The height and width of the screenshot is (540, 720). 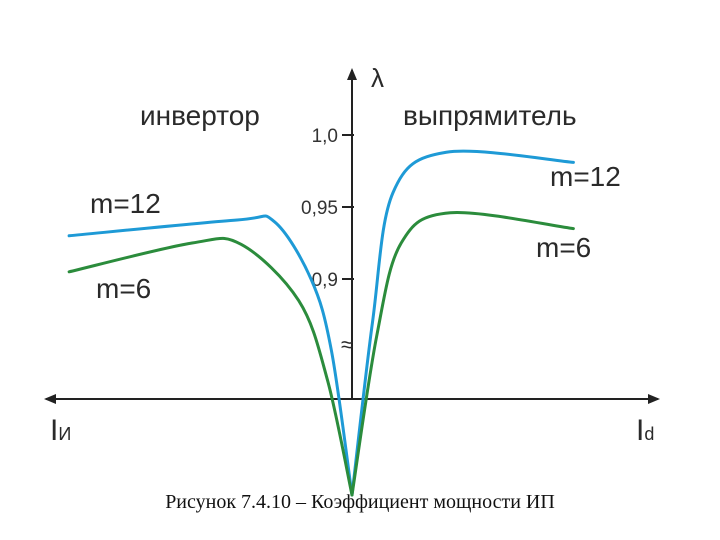 I want to click on x-axis-left-label: IИ, so click(x=60, y=430).